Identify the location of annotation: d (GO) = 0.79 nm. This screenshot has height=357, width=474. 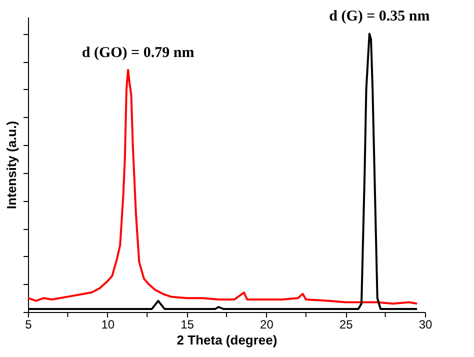
(138, 52).